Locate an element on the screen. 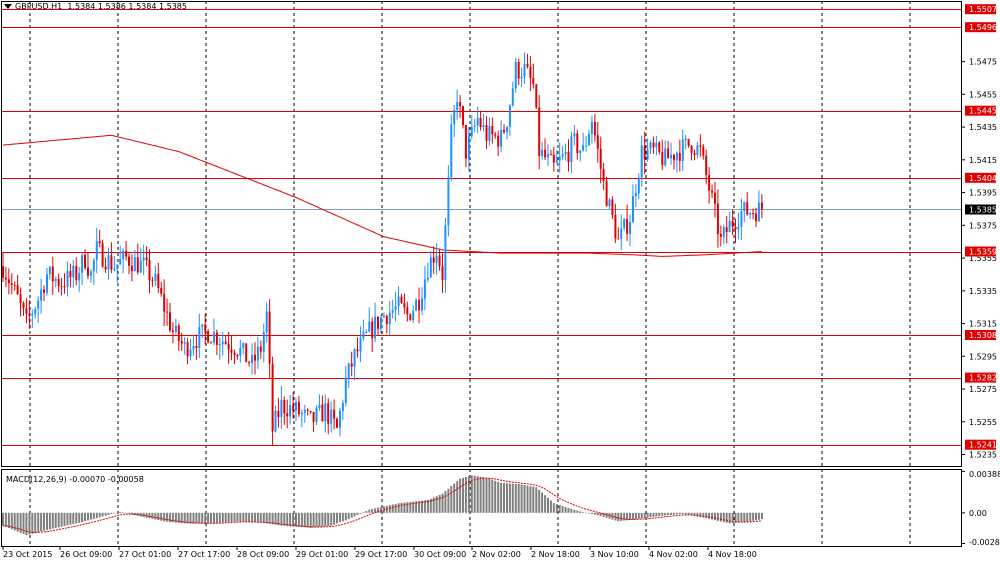  price-tick-label: 1.5415 is located at coordinates (983, 160).